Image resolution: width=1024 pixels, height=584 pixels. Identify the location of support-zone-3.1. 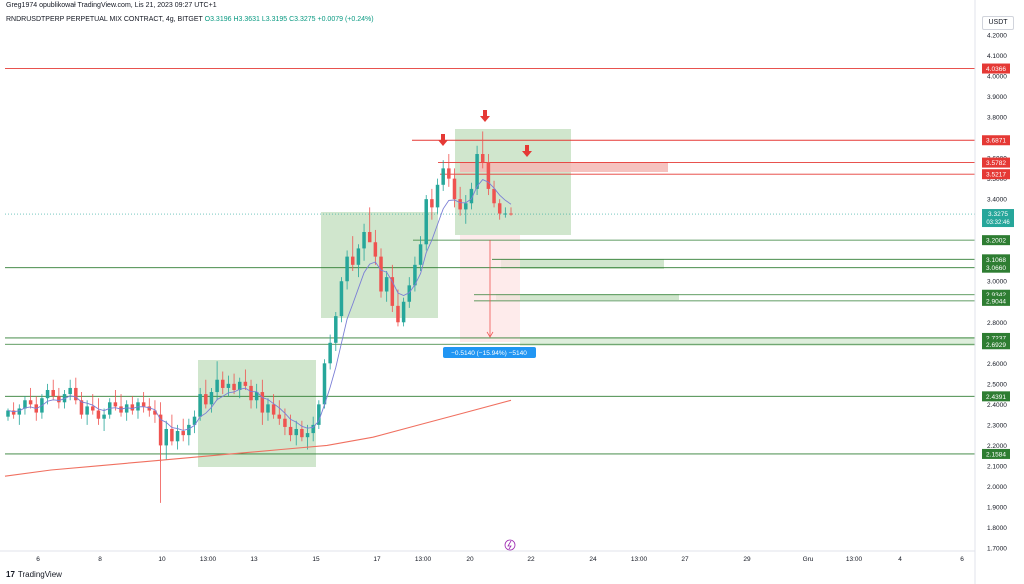
(582, 264).